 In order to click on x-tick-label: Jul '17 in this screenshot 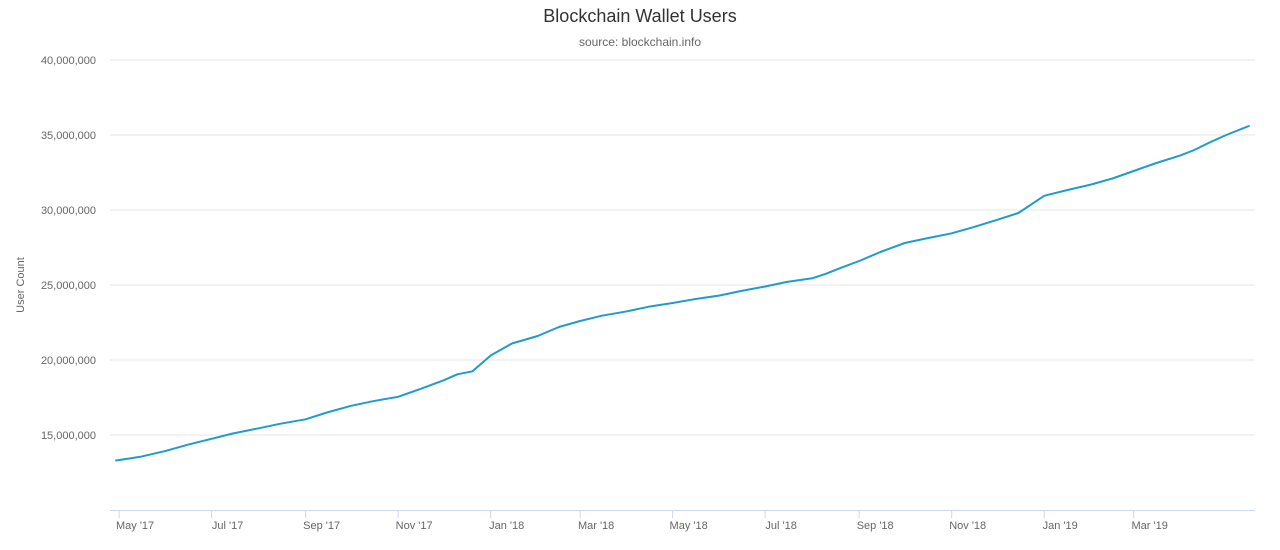, I will do `click(227, 526)`.